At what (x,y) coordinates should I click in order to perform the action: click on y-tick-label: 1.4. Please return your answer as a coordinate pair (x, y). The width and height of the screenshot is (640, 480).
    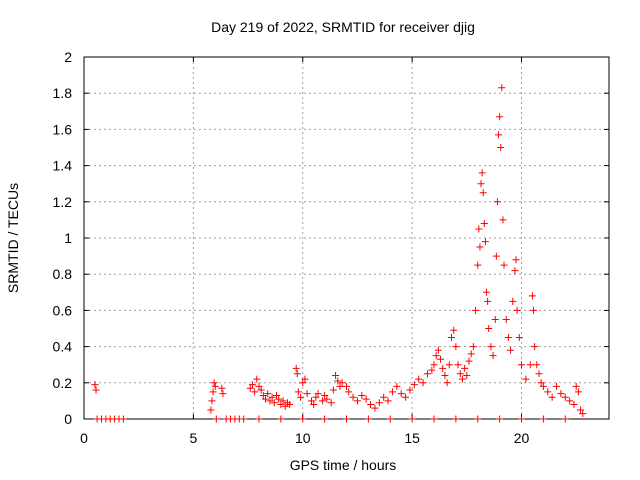
    Looking at the image, I should click on (63, 166).